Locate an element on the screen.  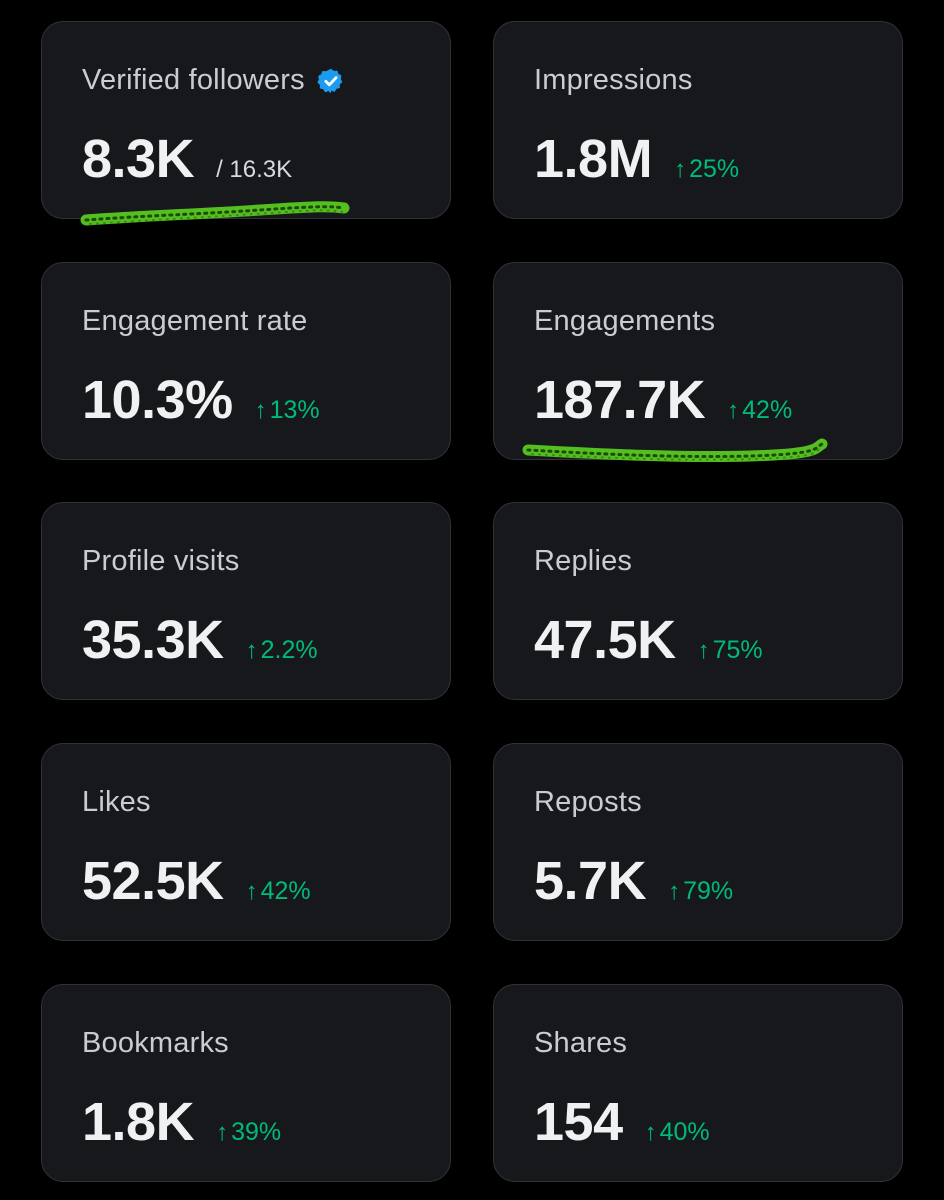
metric-change: ↑ 40% is located at coordinates (677, 1132).